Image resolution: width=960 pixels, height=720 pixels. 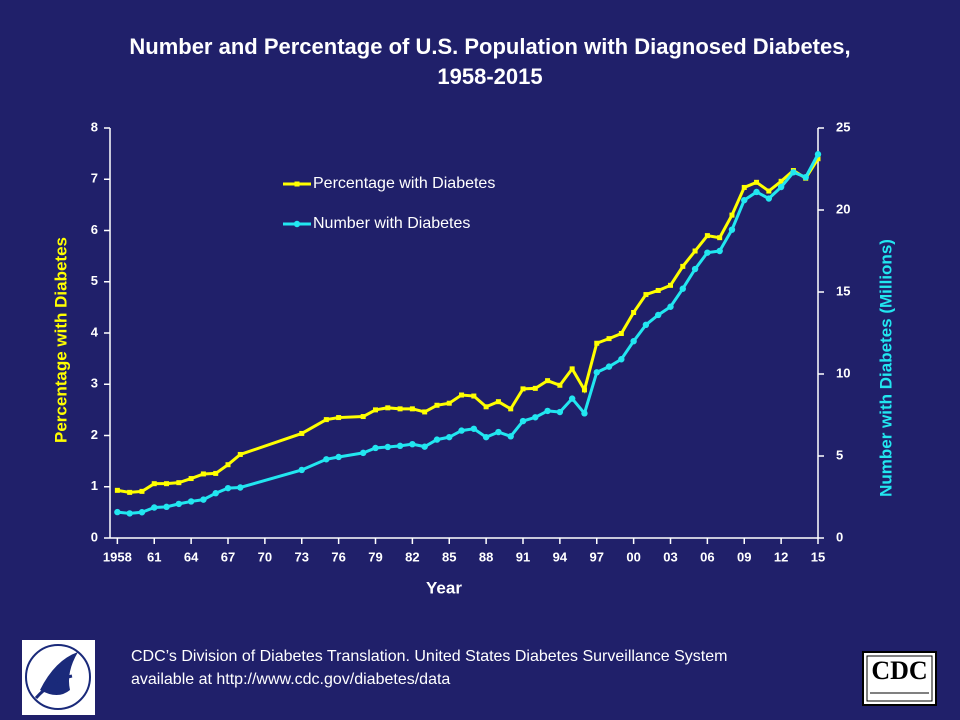 What do you see at coordinates (899, 670) in the screenshot?
I see `cdc-logo-text: CDC` at bounding box center [899, 670].